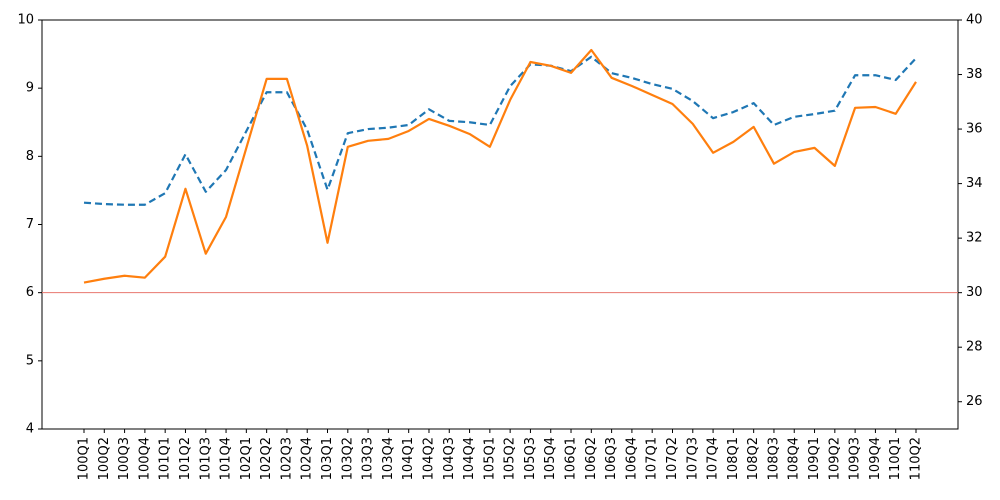 This screenshot has width=1000, height=500. Describe the element at coordinates (347, 458) in the screenshot. I see `x-tick-label: 103Q2` at that location.